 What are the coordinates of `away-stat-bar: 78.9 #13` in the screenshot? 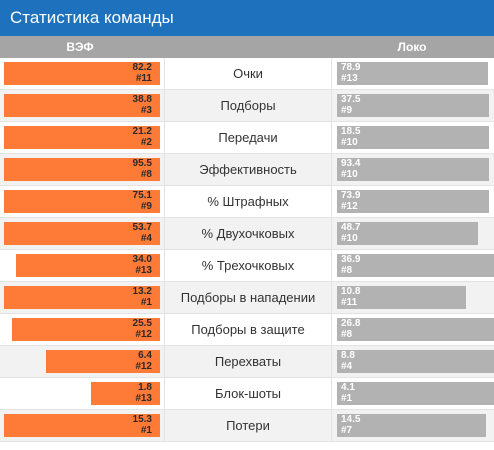 It's located at (412, 73).